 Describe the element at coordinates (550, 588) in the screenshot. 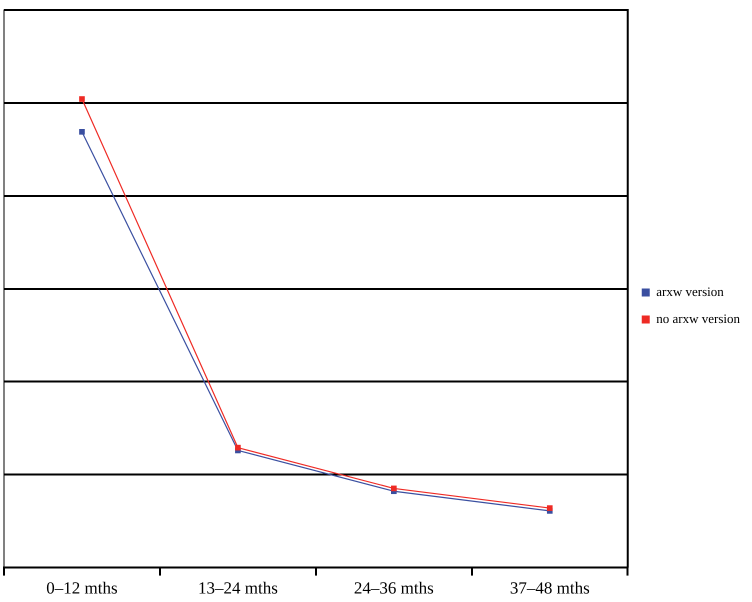

I see `x-tick-label: 37–48 mths` at that location.